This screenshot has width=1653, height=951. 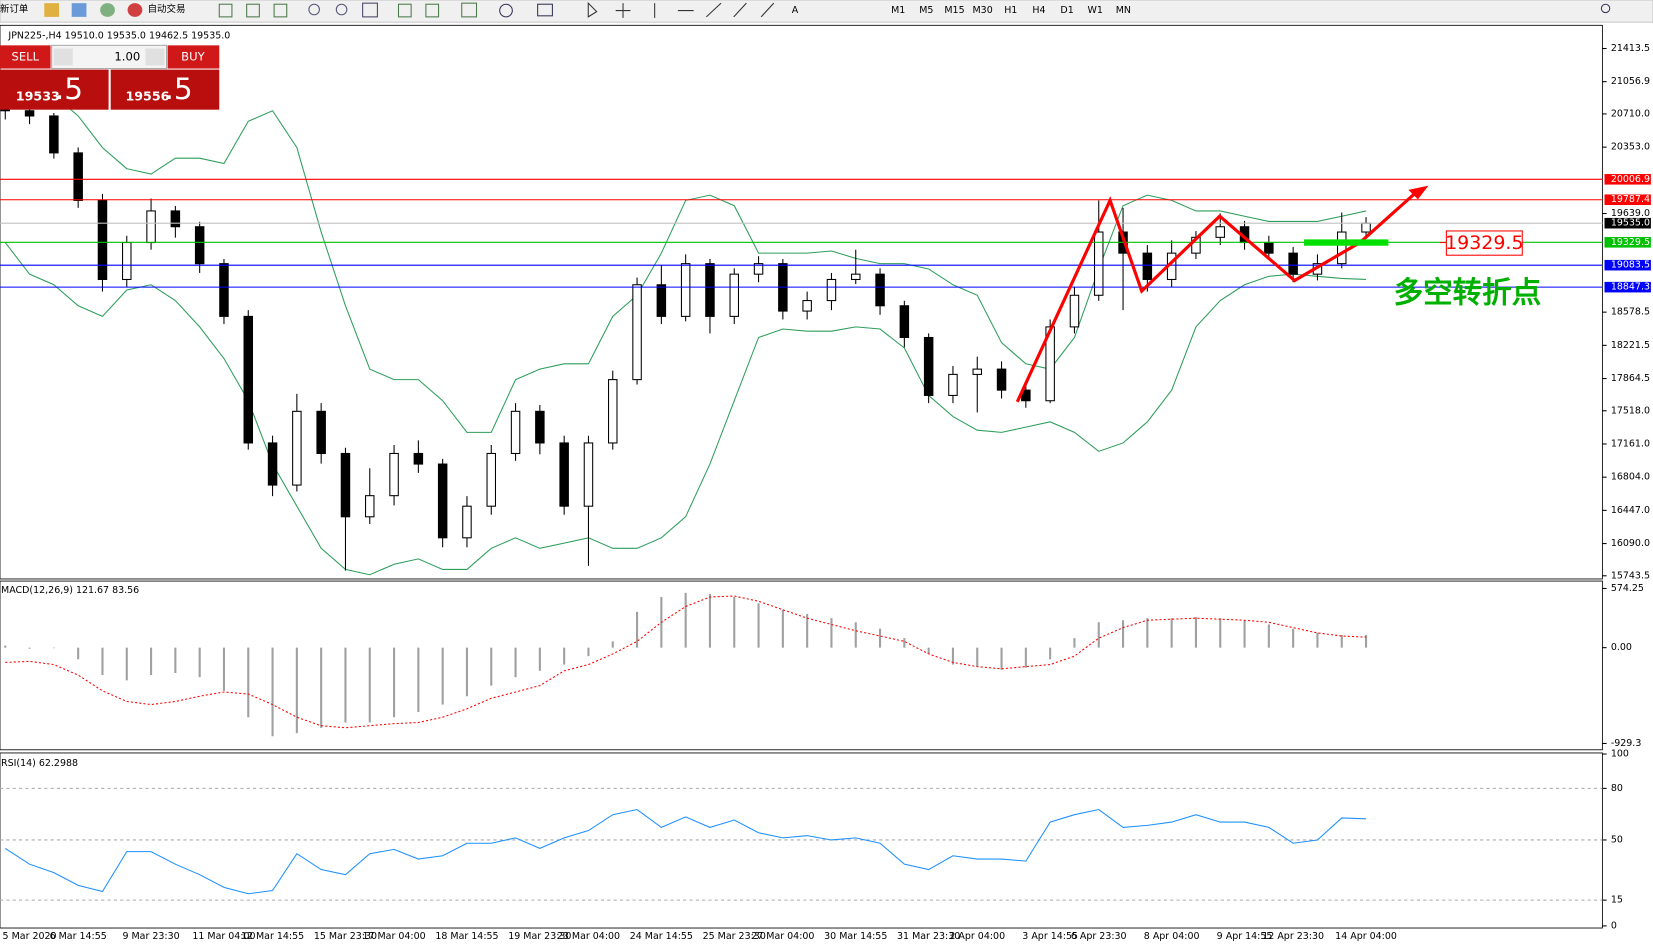 What do you see at coordinates (63, 57) in the screenshot?
I see `volume-down` at bounding box center [63, 57].